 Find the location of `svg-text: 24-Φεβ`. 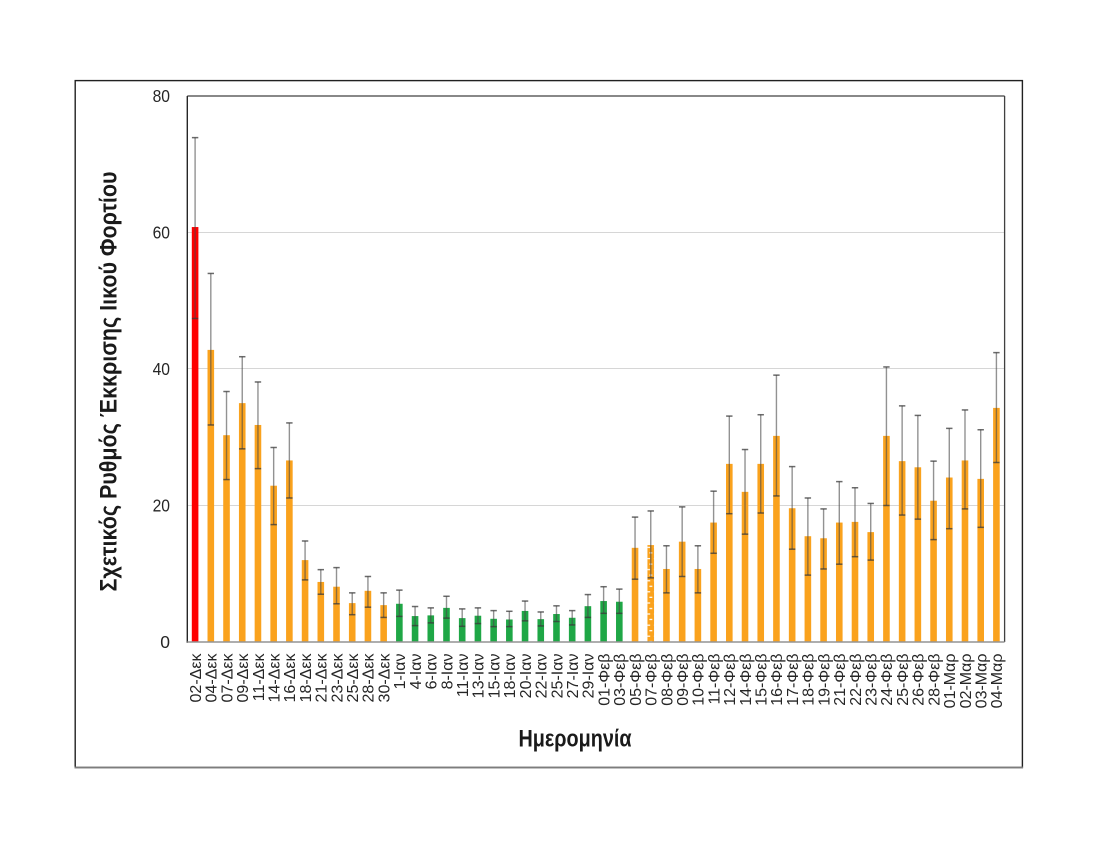

svg-text: 24-Φεβ is located at coordinates (887, 680).